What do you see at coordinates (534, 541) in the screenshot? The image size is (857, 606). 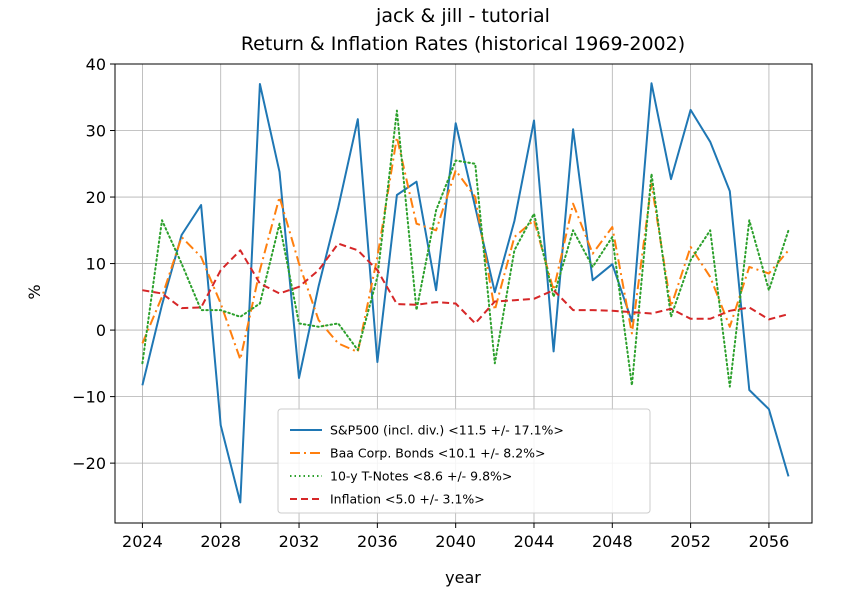 I see `x-tick-label: 2044` at bounding box center [534, 541].